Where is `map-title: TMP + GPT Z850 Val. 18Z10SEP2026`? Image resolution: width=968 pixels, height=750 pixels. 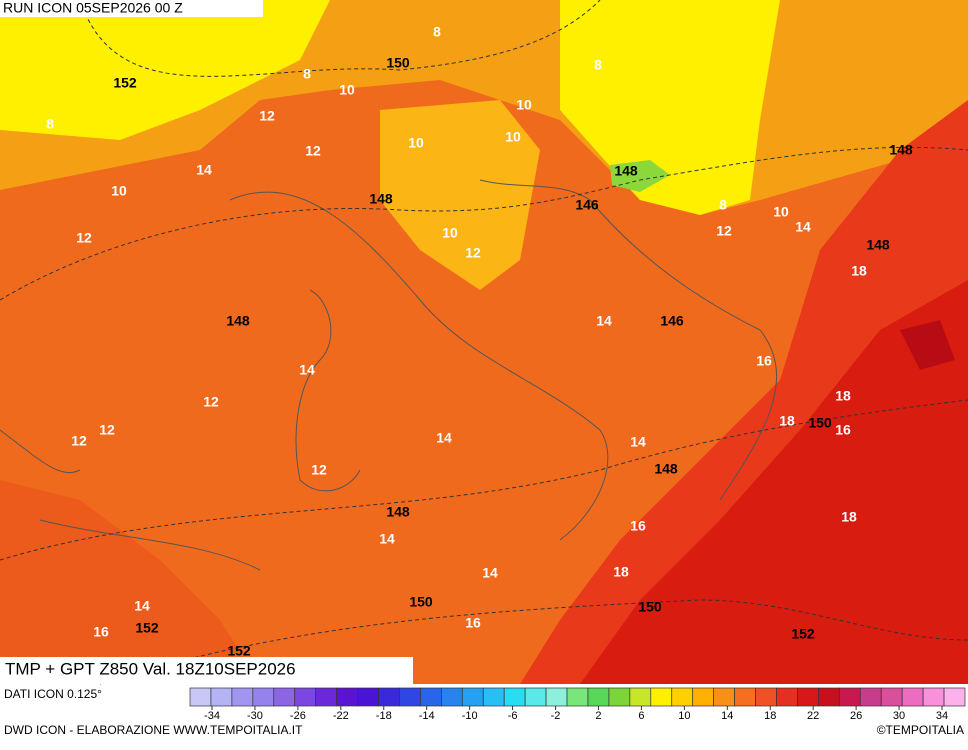
map-title: TMP + GPT Z850 Val. 18Z10SEP2026 is located at coordinates (150, 668).